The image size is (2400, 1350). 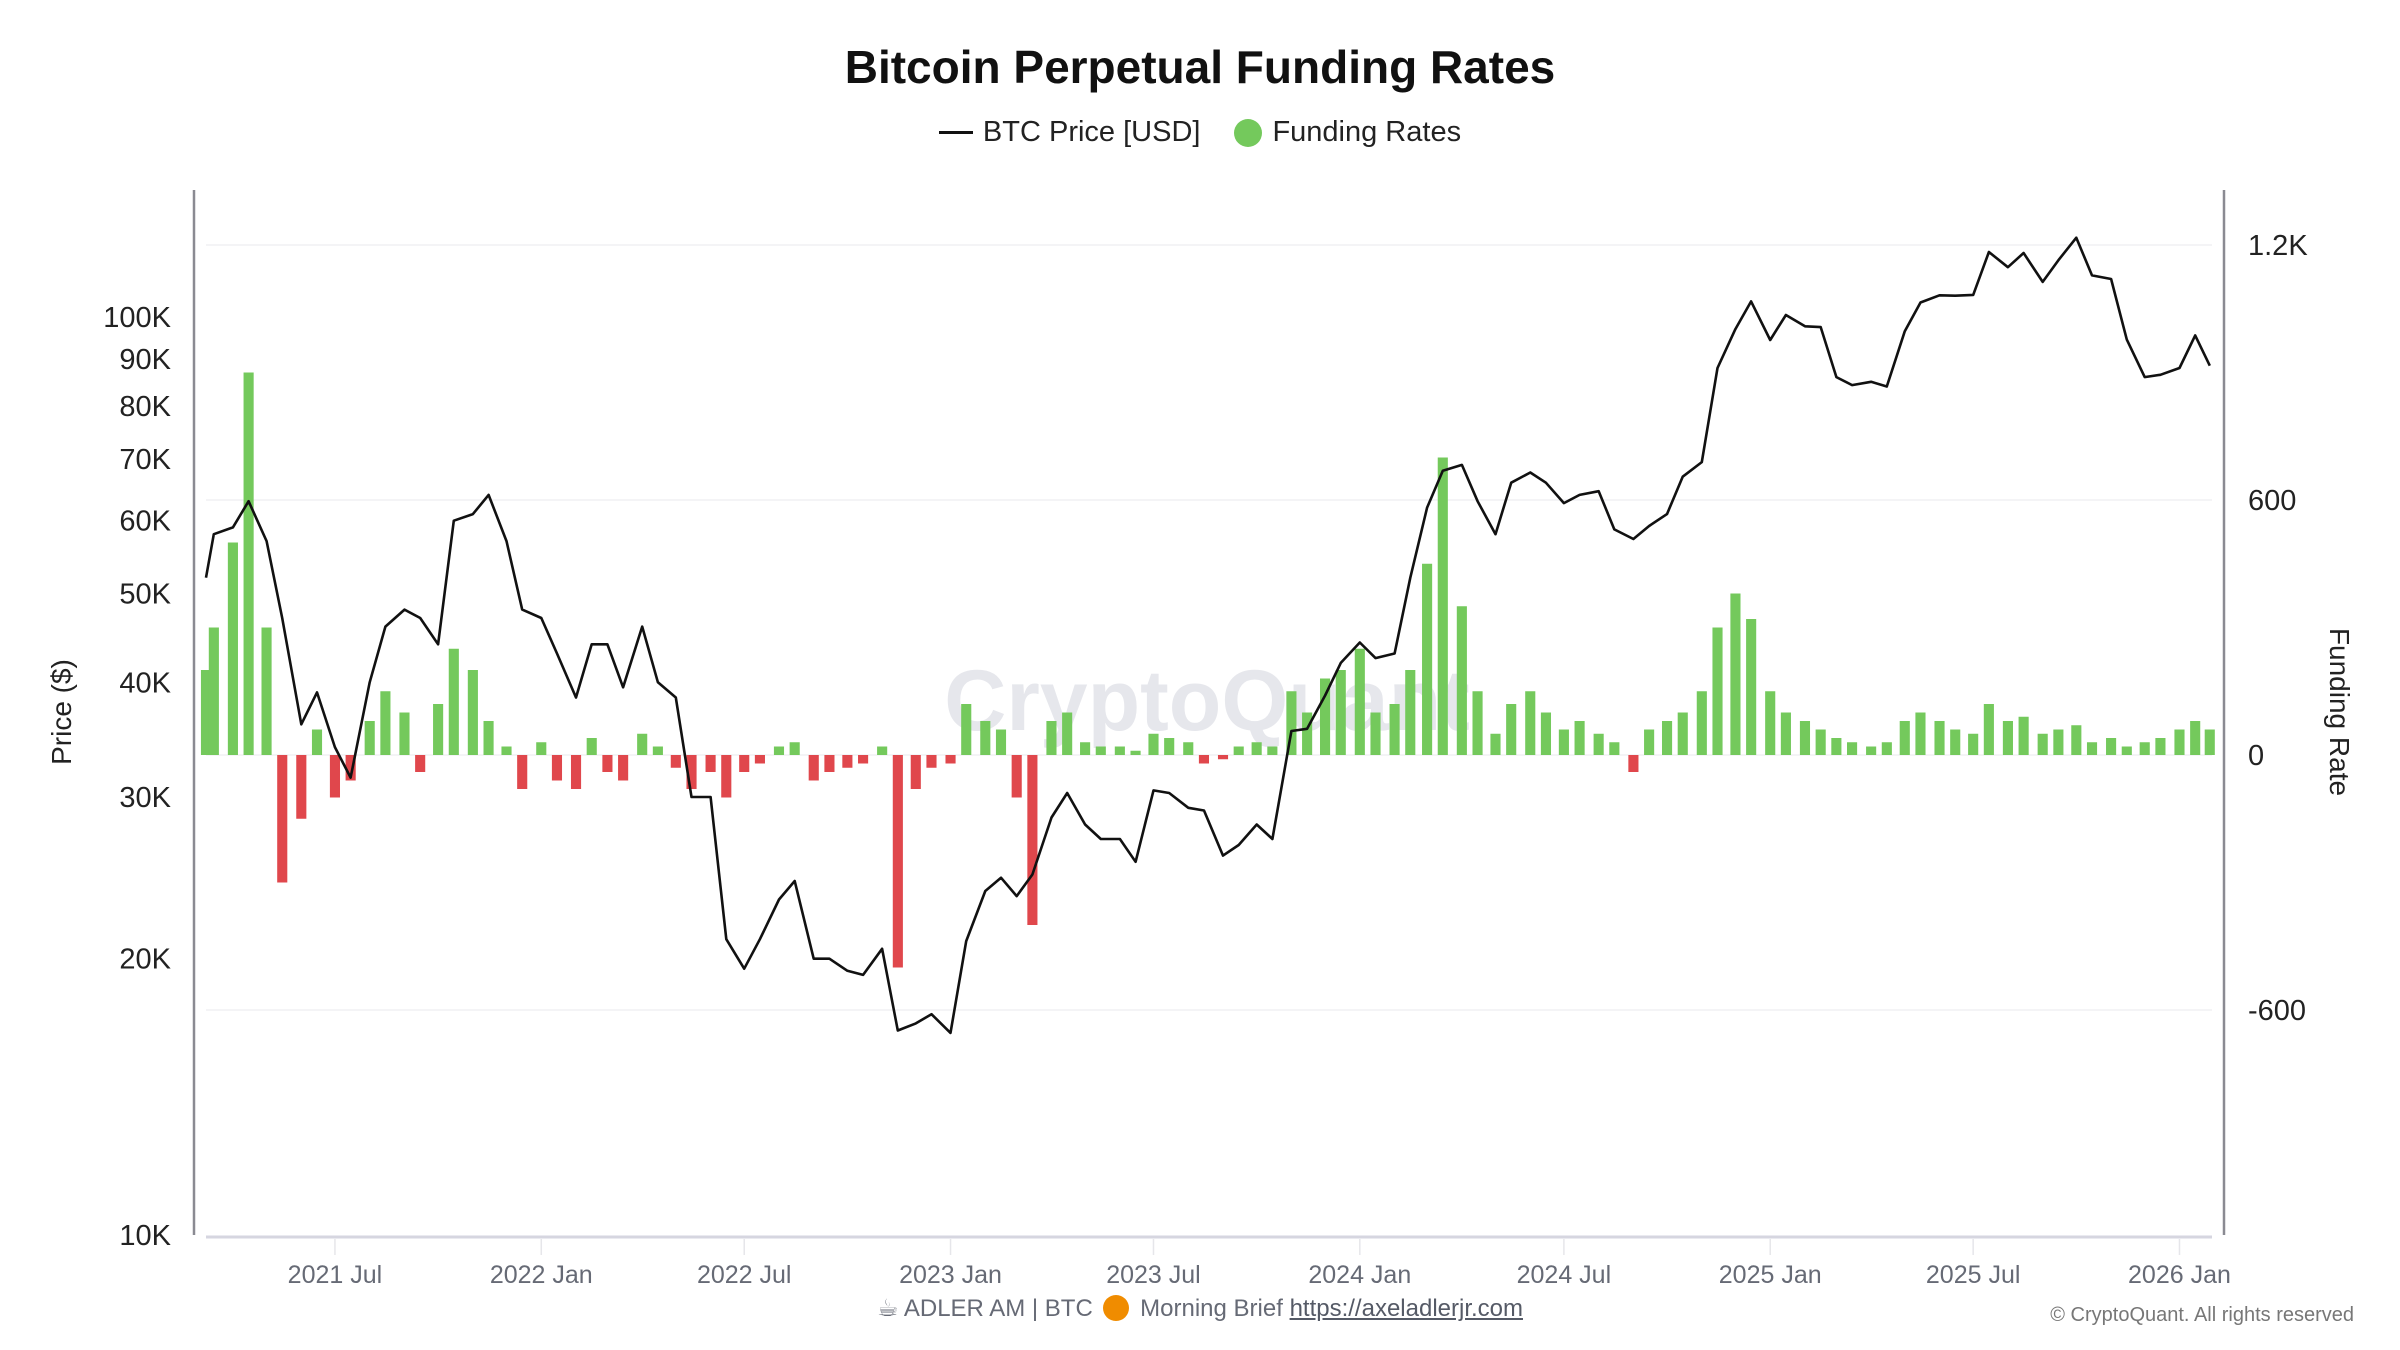 What do you see at coordinates (1091, 132) in the screenshot?
I see `legend-label: BTC Price [USD]` at bounding box center [1091, 132].